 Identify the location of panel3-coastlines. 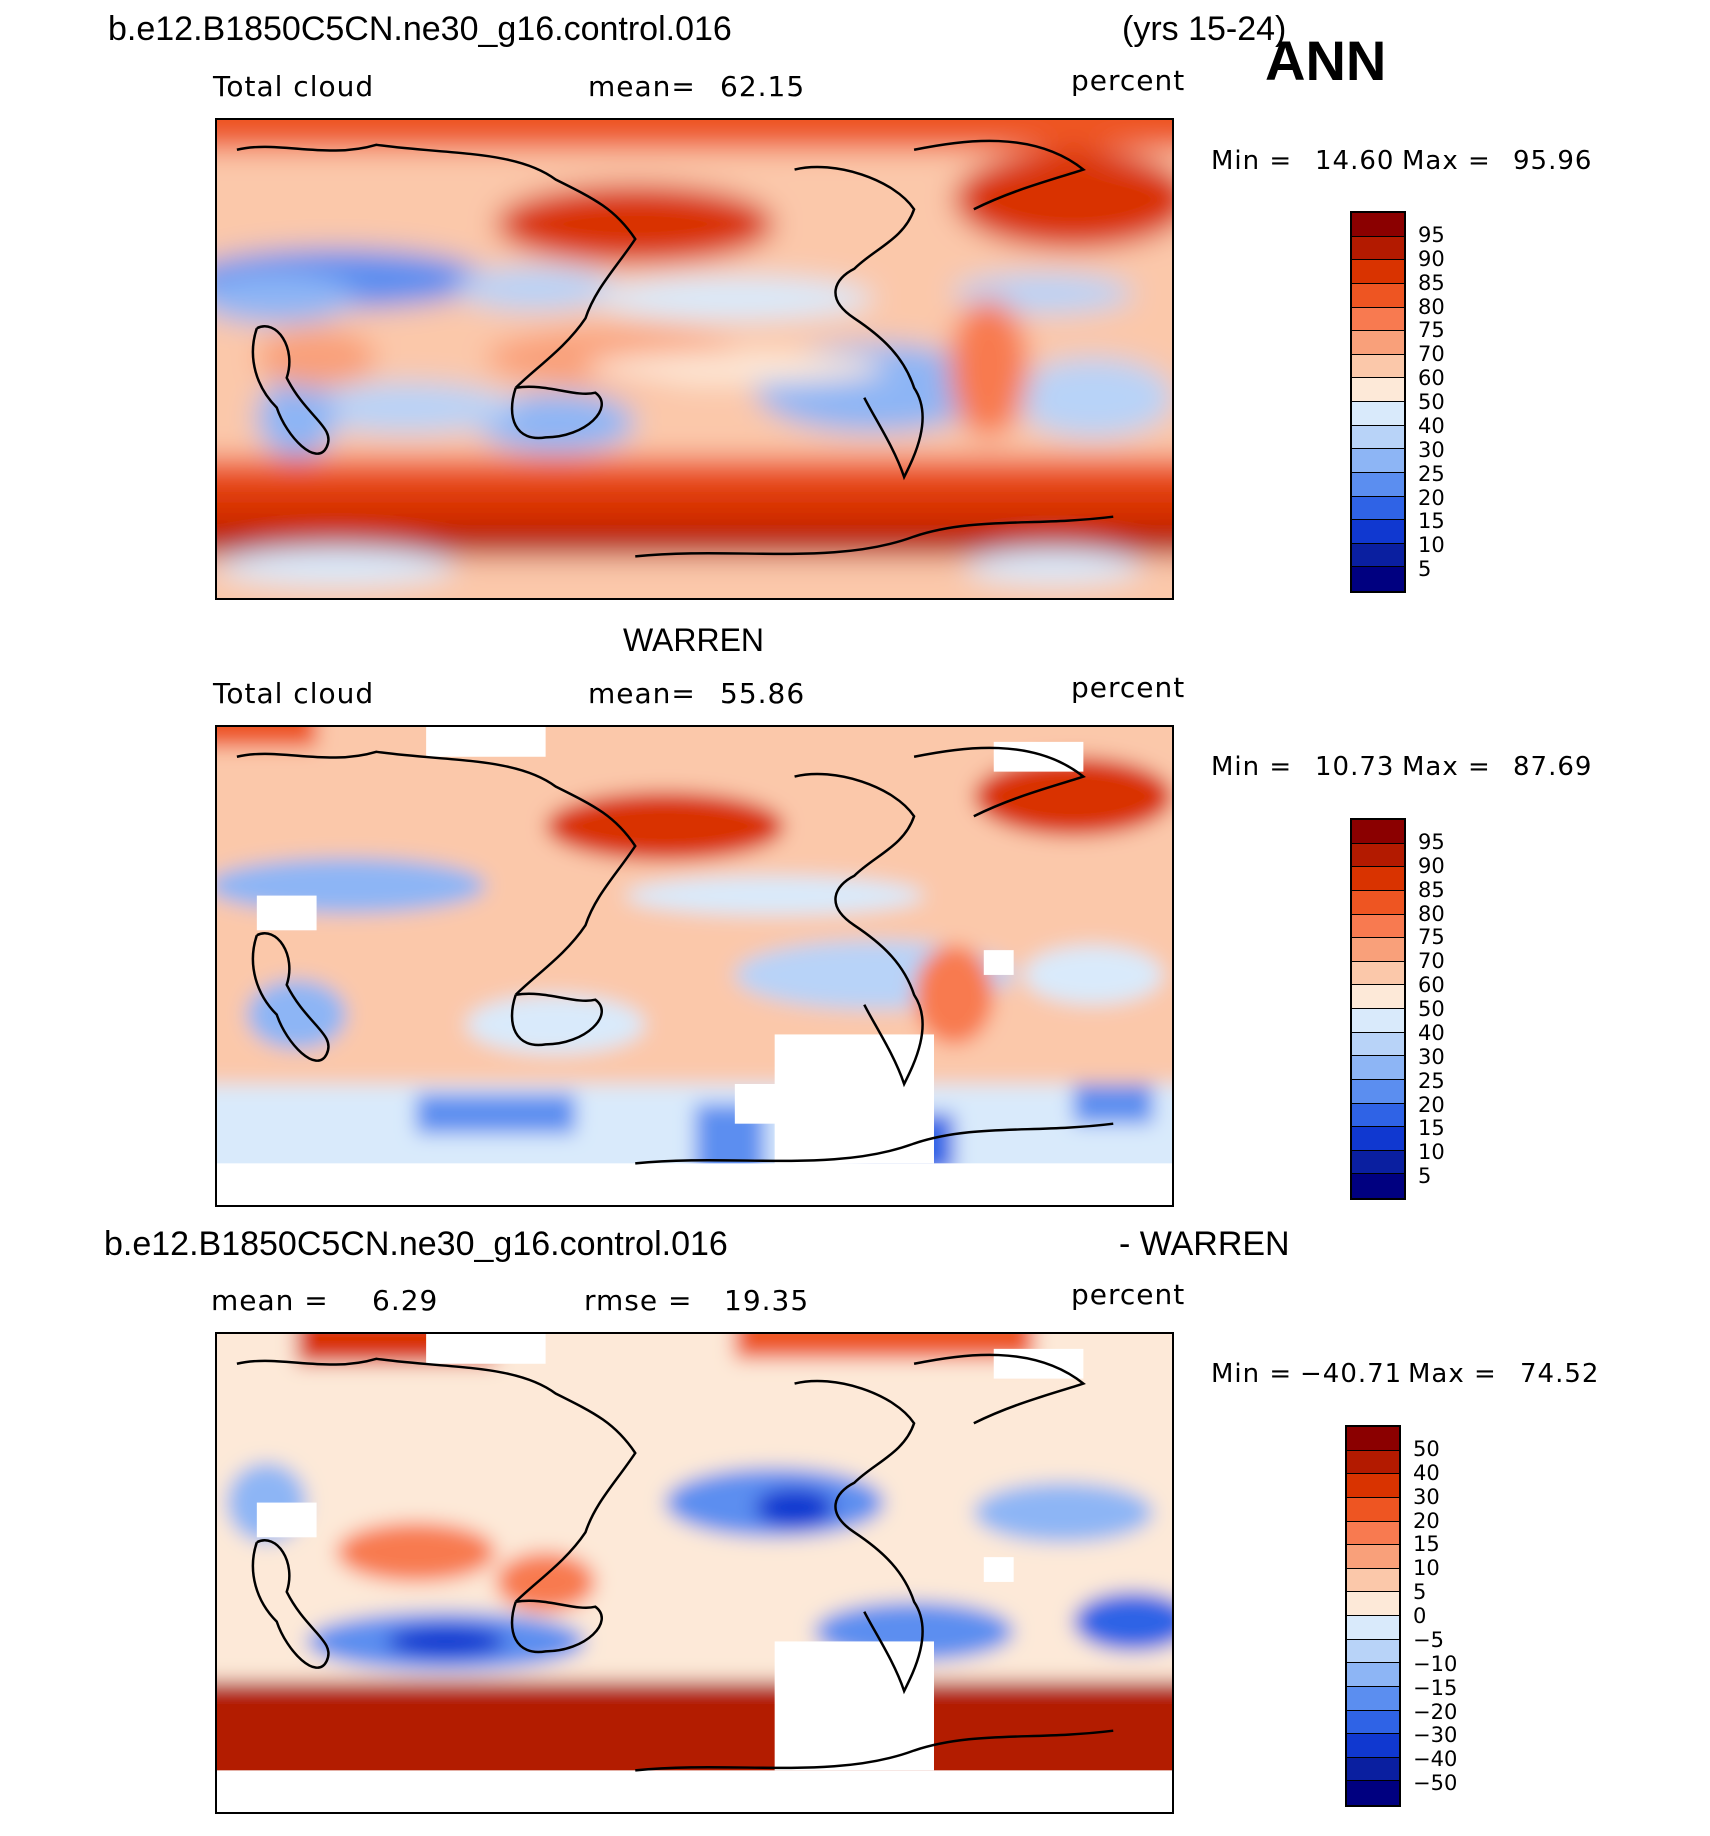
(675, 1562).